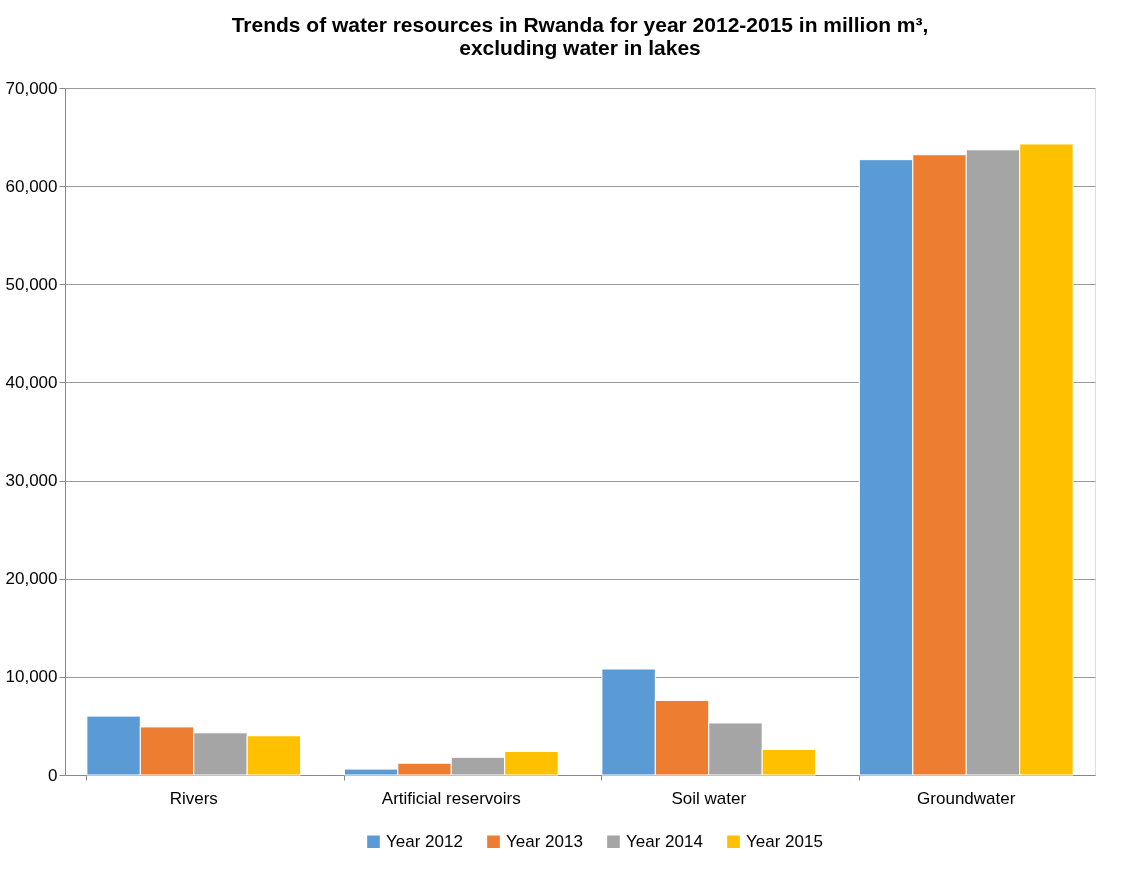 This screenshot has height=886, width=1144. Describe the element at coordinates (31, 284) in the screenshot. I see `y-tick-label: 50,000` at that location.